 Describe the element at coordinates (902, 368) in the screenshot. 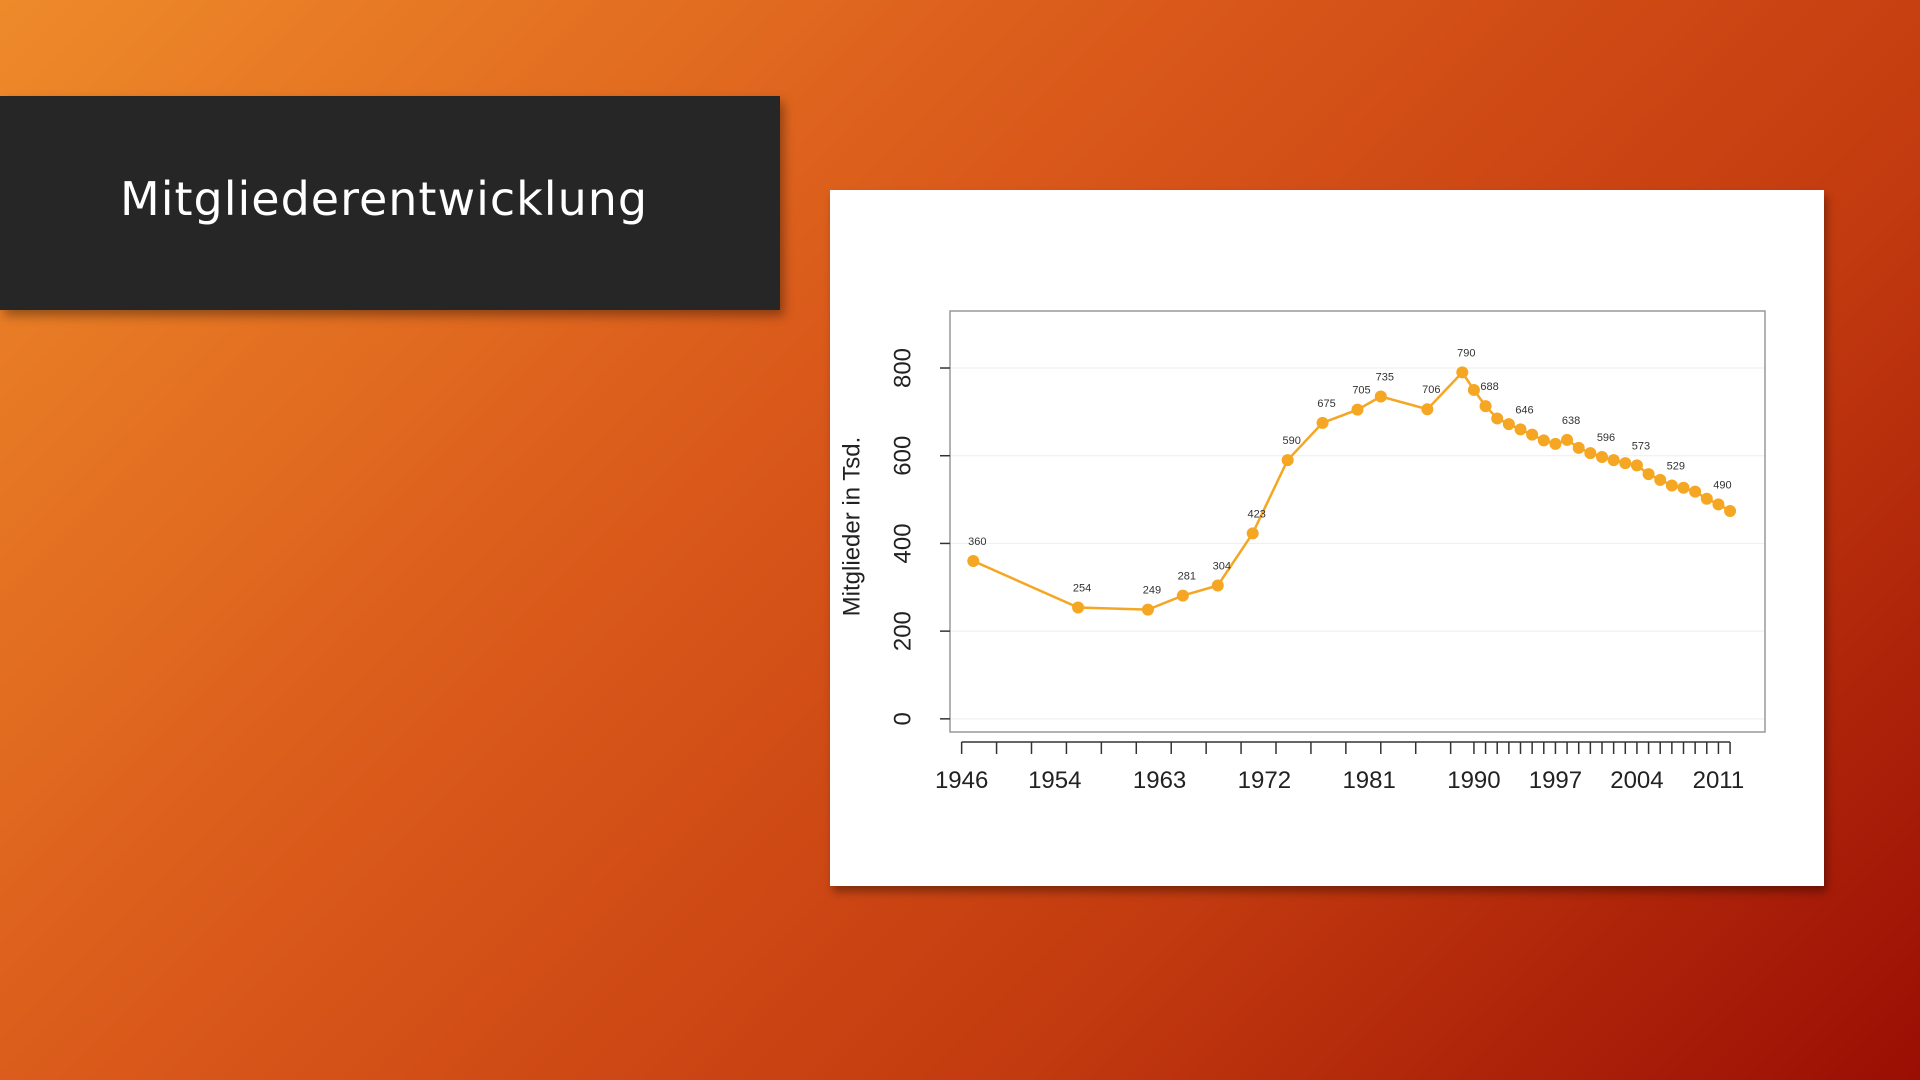

I see `y-tick-label: 800` at that location.